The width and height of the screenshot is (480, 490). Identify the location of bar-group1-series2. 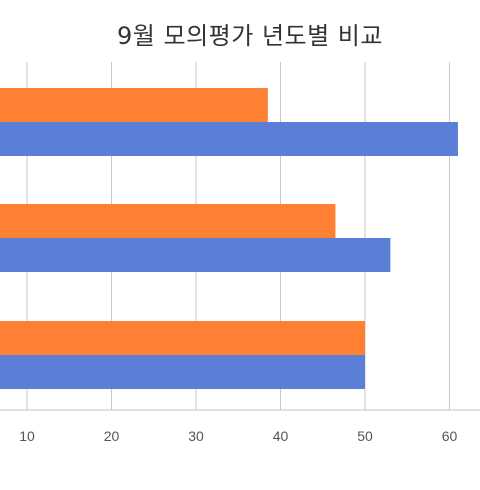
(229, 139).